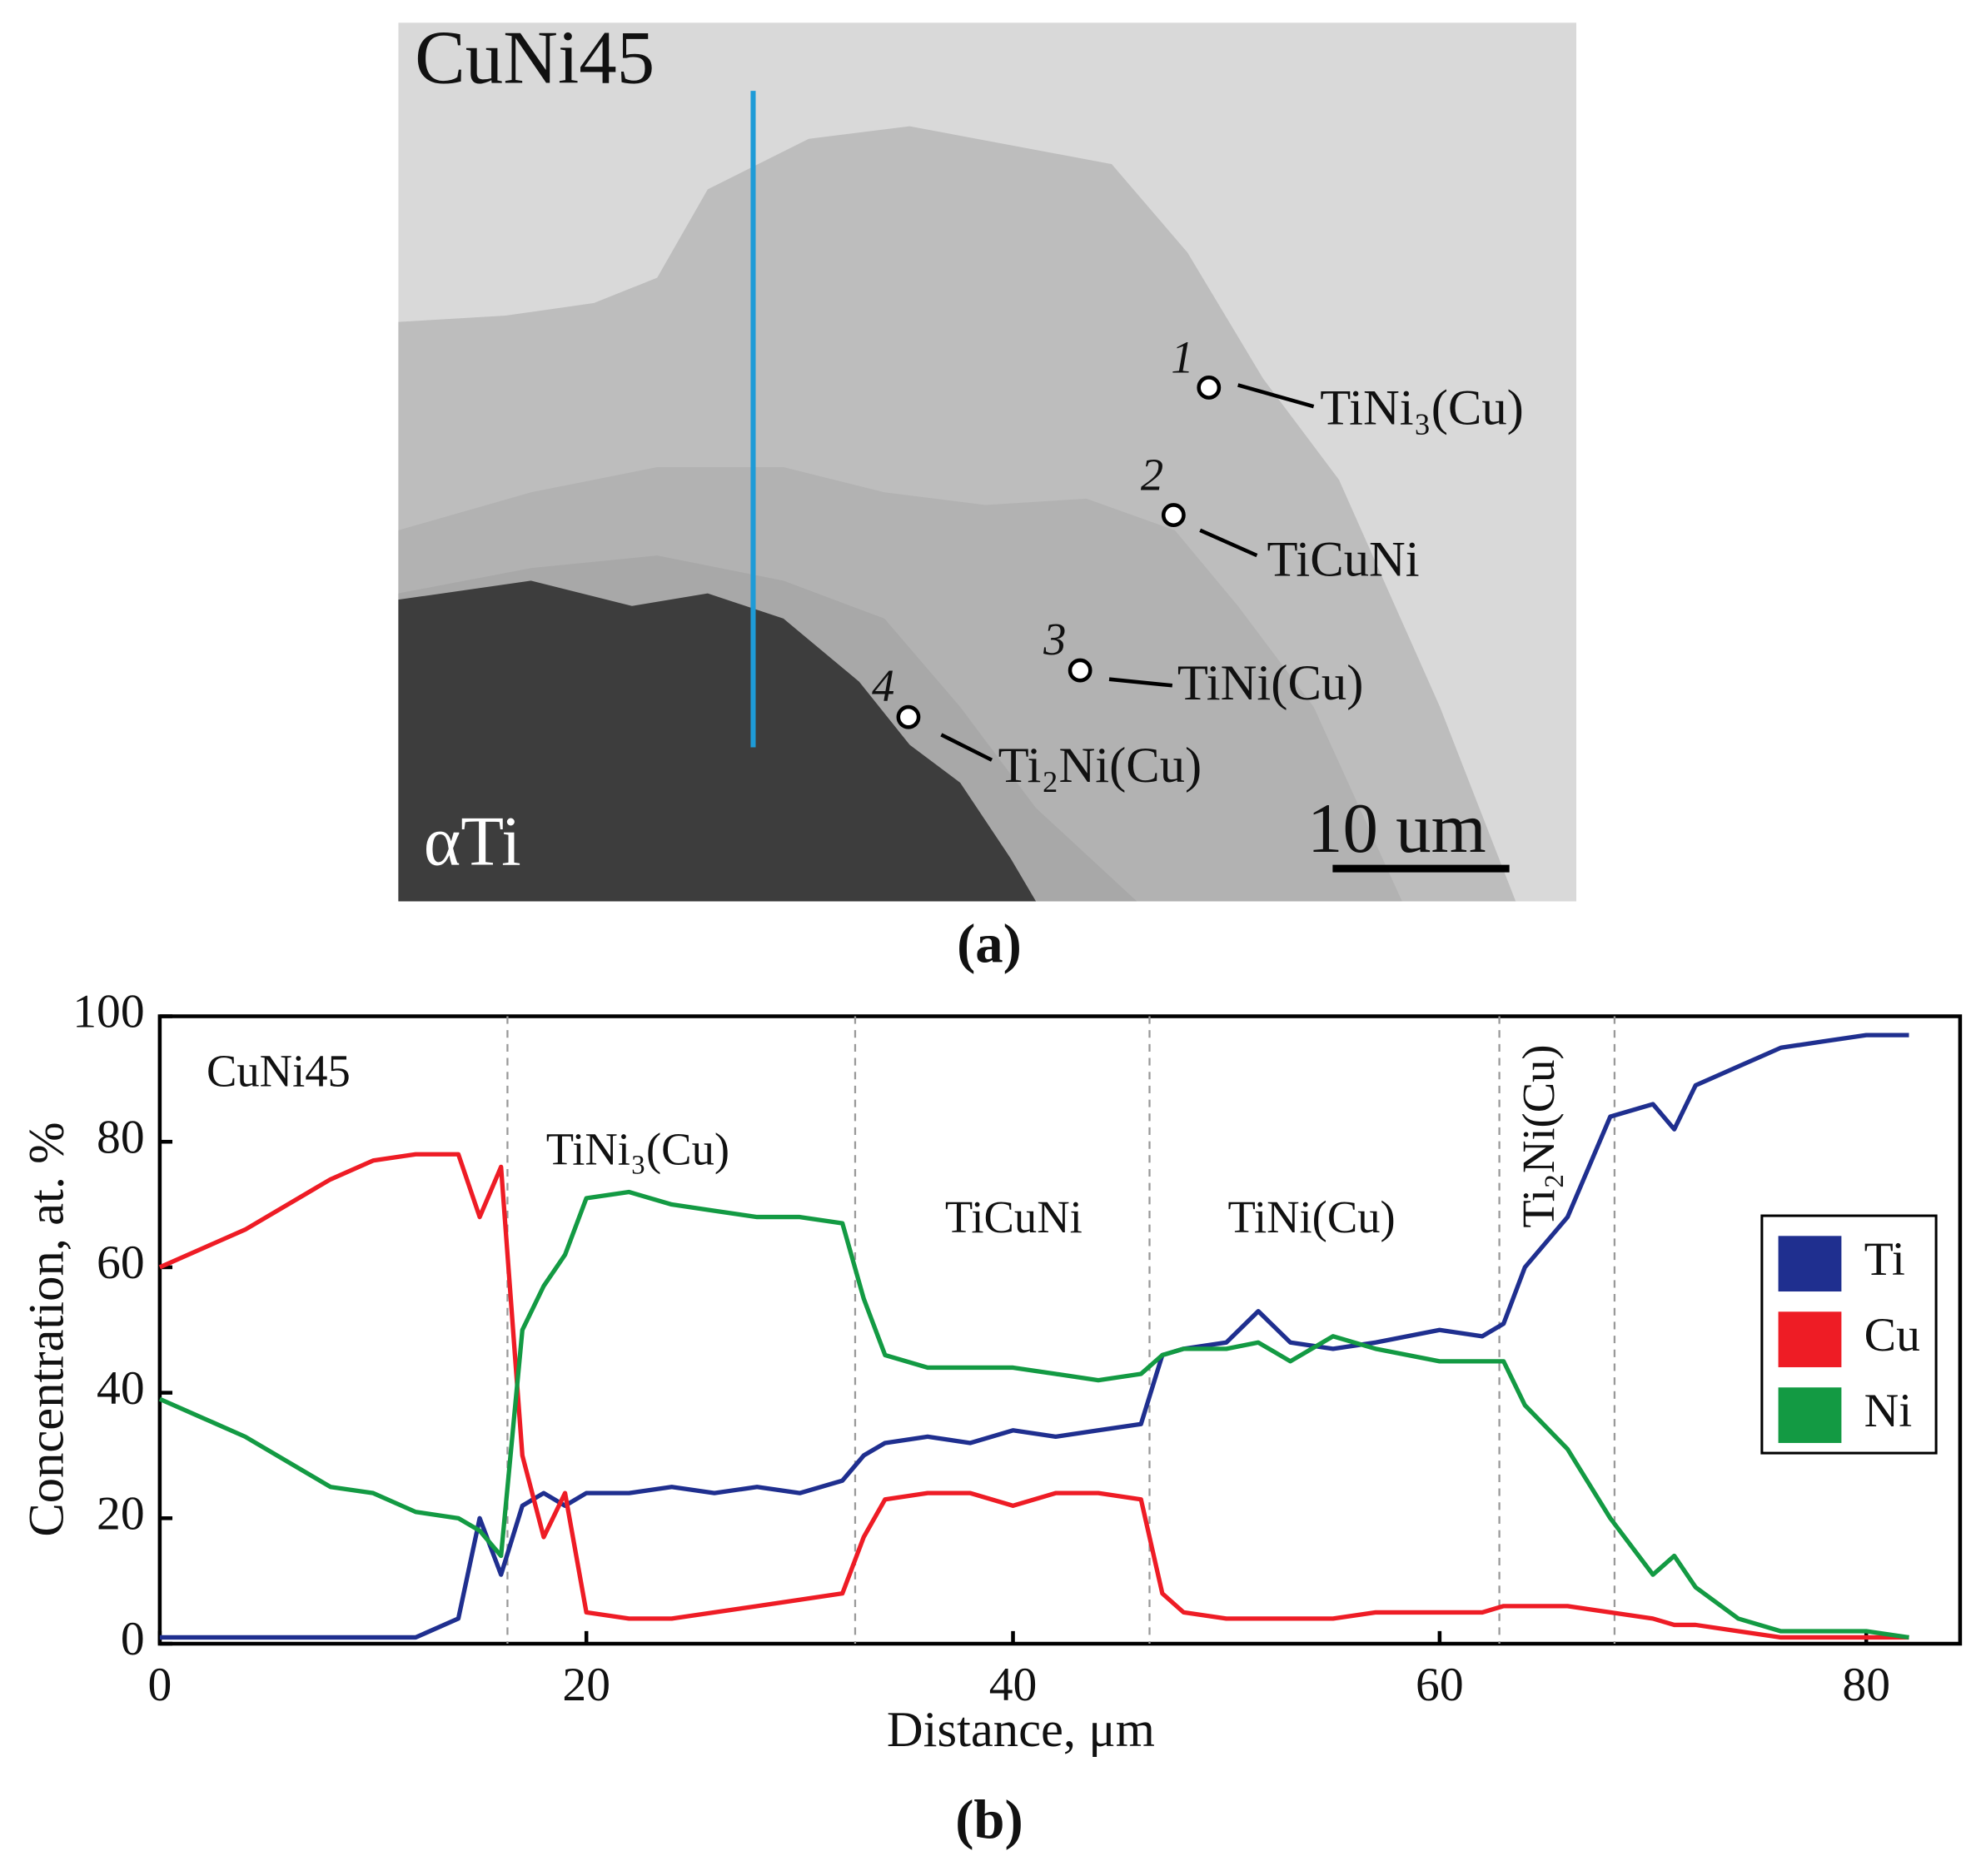 This screenshot has height=1876, width=1981. What do you see at coordinates (1021, 1730) in the screenshot?
I see `x-axis-label: Distance, μm` at bounding box center [1021, 1730].